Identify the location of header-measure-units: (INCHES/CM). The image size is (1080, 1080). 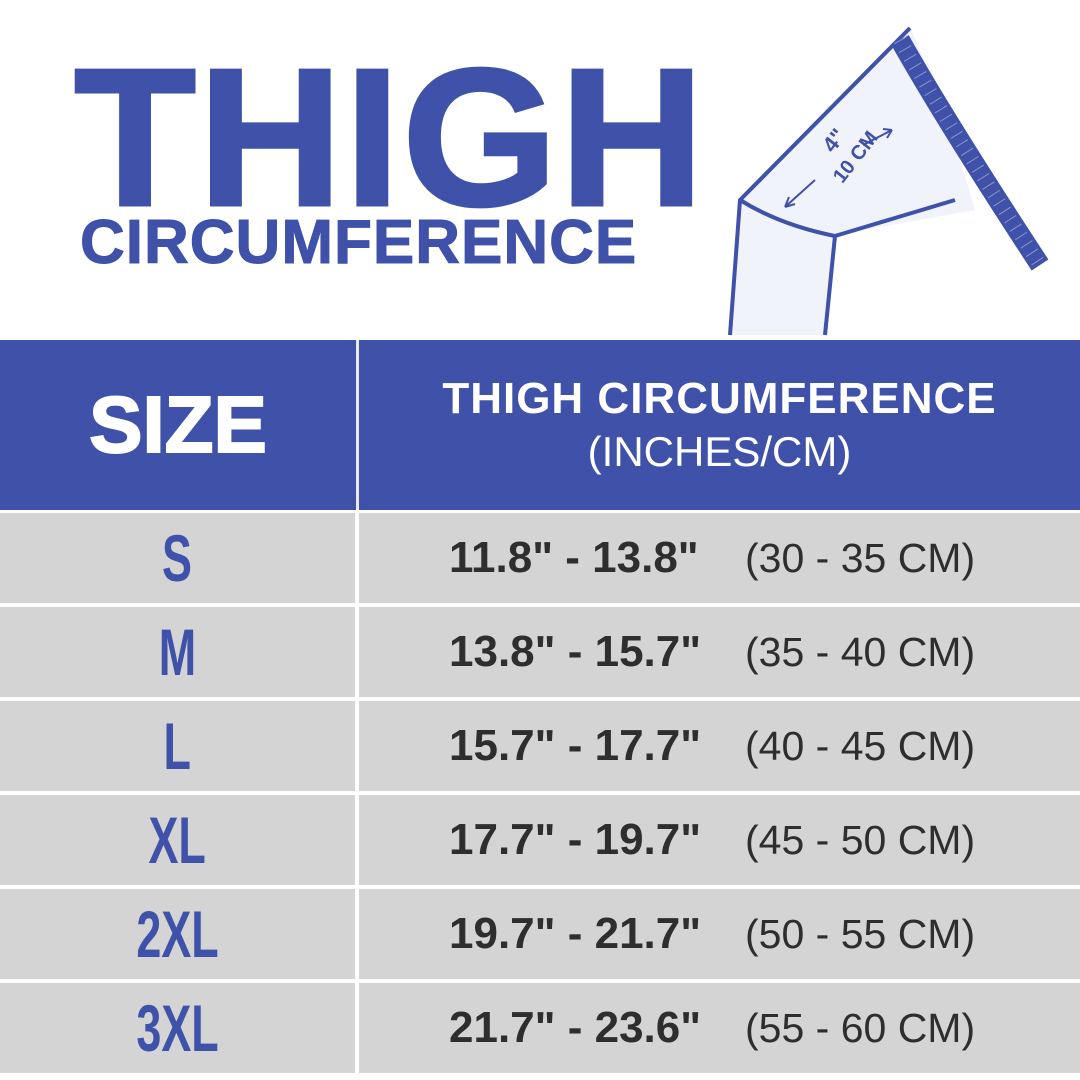
(719, 451).